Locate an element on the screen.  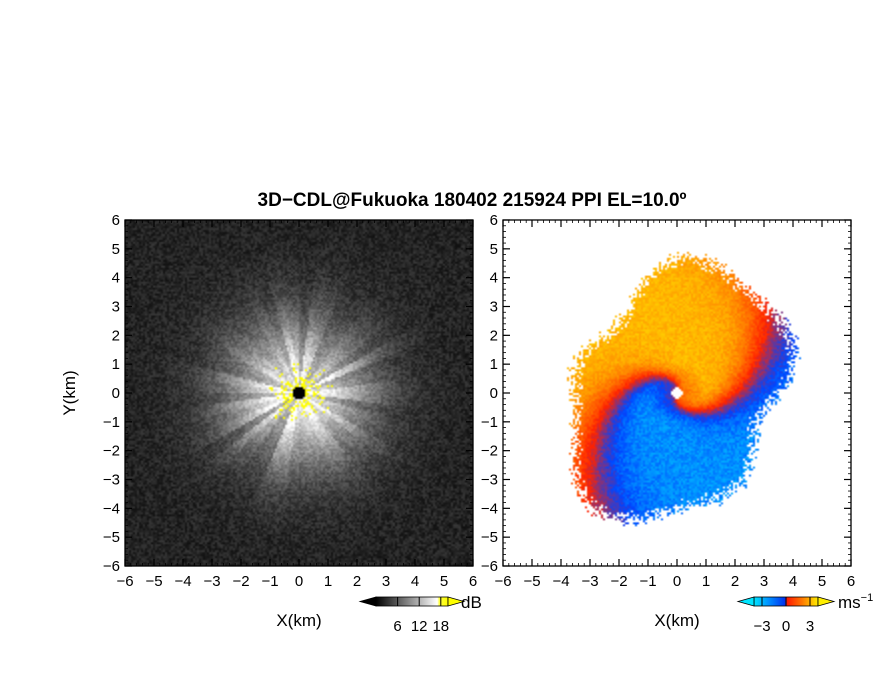
colorbar-tick-label: 3 is located at coordinates (810, 626).